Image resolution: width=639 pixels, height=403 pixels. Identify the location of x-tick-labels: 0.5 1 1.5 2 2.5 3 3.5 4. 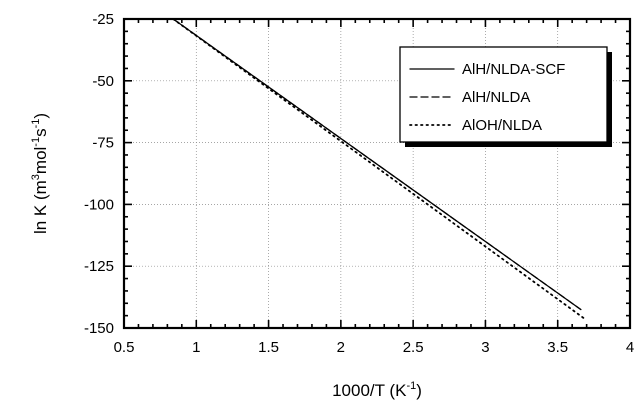
(374, 347).